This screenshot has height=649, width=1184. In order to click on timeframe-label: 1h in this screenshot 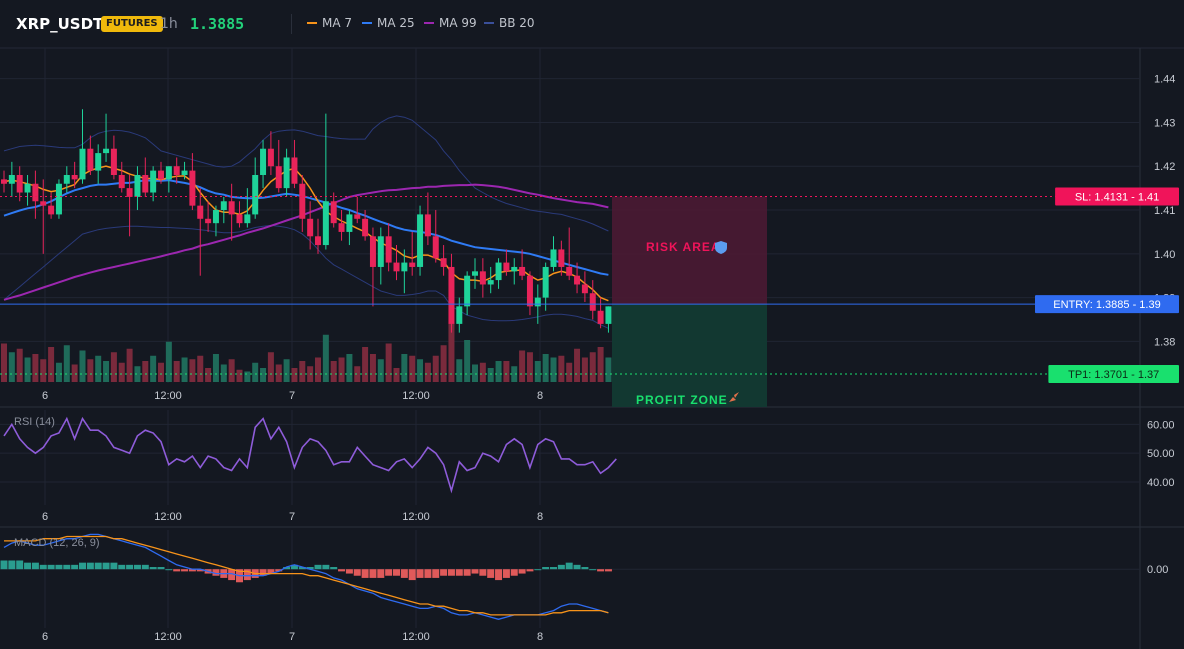, I will do `click(169, 24)`.